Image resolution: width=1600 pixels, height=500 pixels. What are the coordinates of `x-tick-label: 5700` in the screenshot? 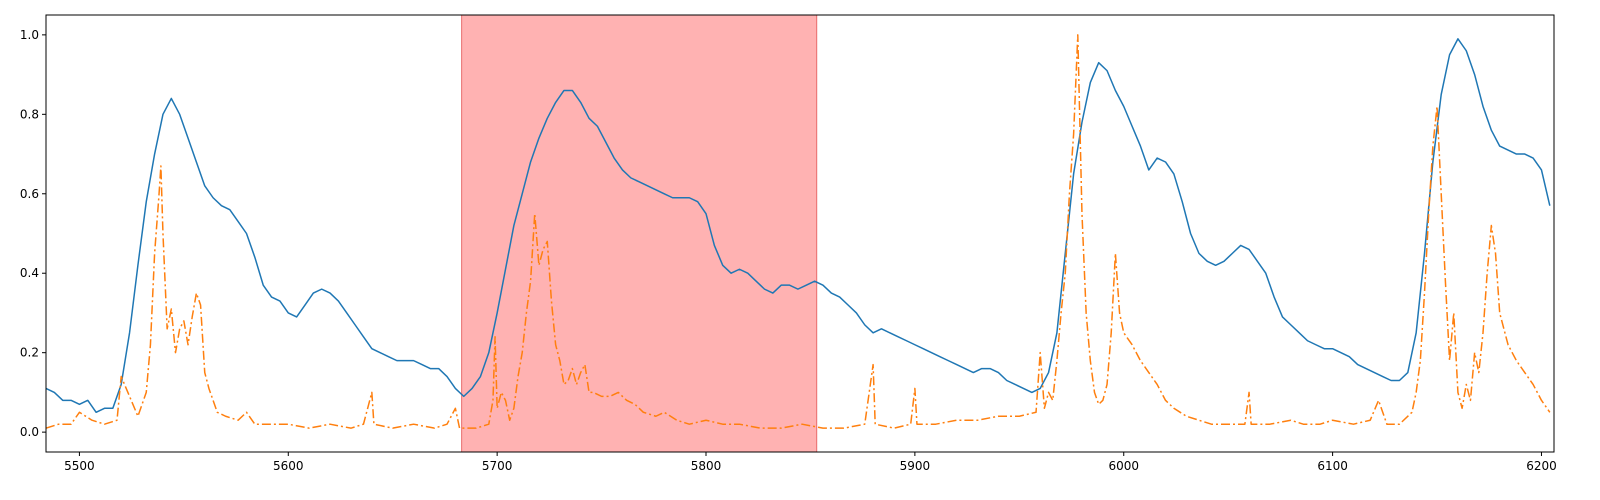 It's located at (497, 466).